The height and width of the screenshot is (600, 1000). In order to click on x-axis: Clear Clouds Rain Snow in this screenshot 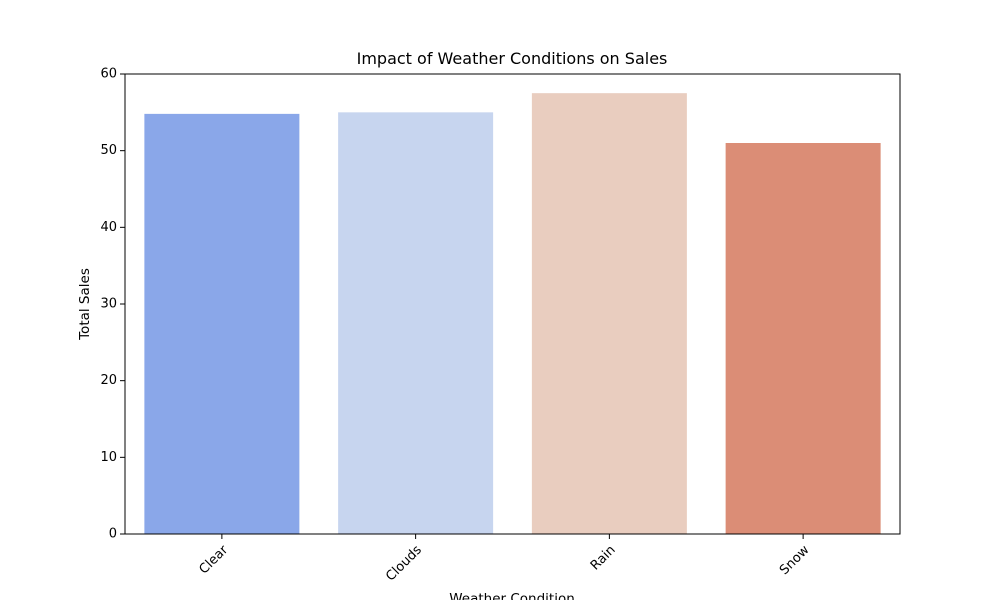, I will do `click(505, 559)`.